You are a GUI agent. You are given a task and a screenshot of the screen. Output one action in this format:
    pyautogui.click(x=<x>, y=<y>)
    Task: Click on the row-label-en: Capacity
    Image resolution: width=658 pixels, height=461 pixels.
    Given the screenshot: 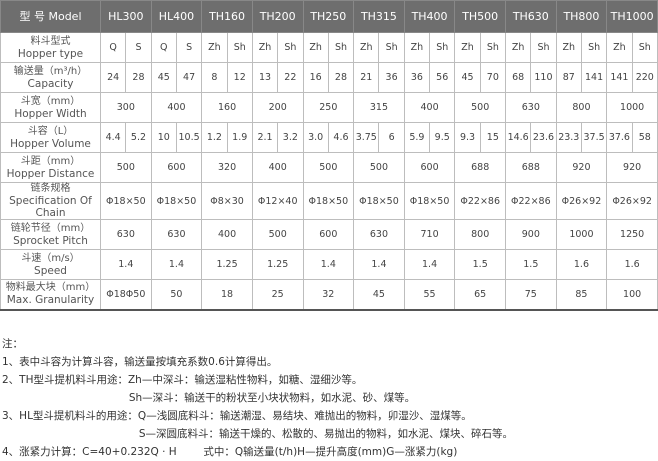 What is the action you would take?
    pyautogui.click(x=50, y=83)
    